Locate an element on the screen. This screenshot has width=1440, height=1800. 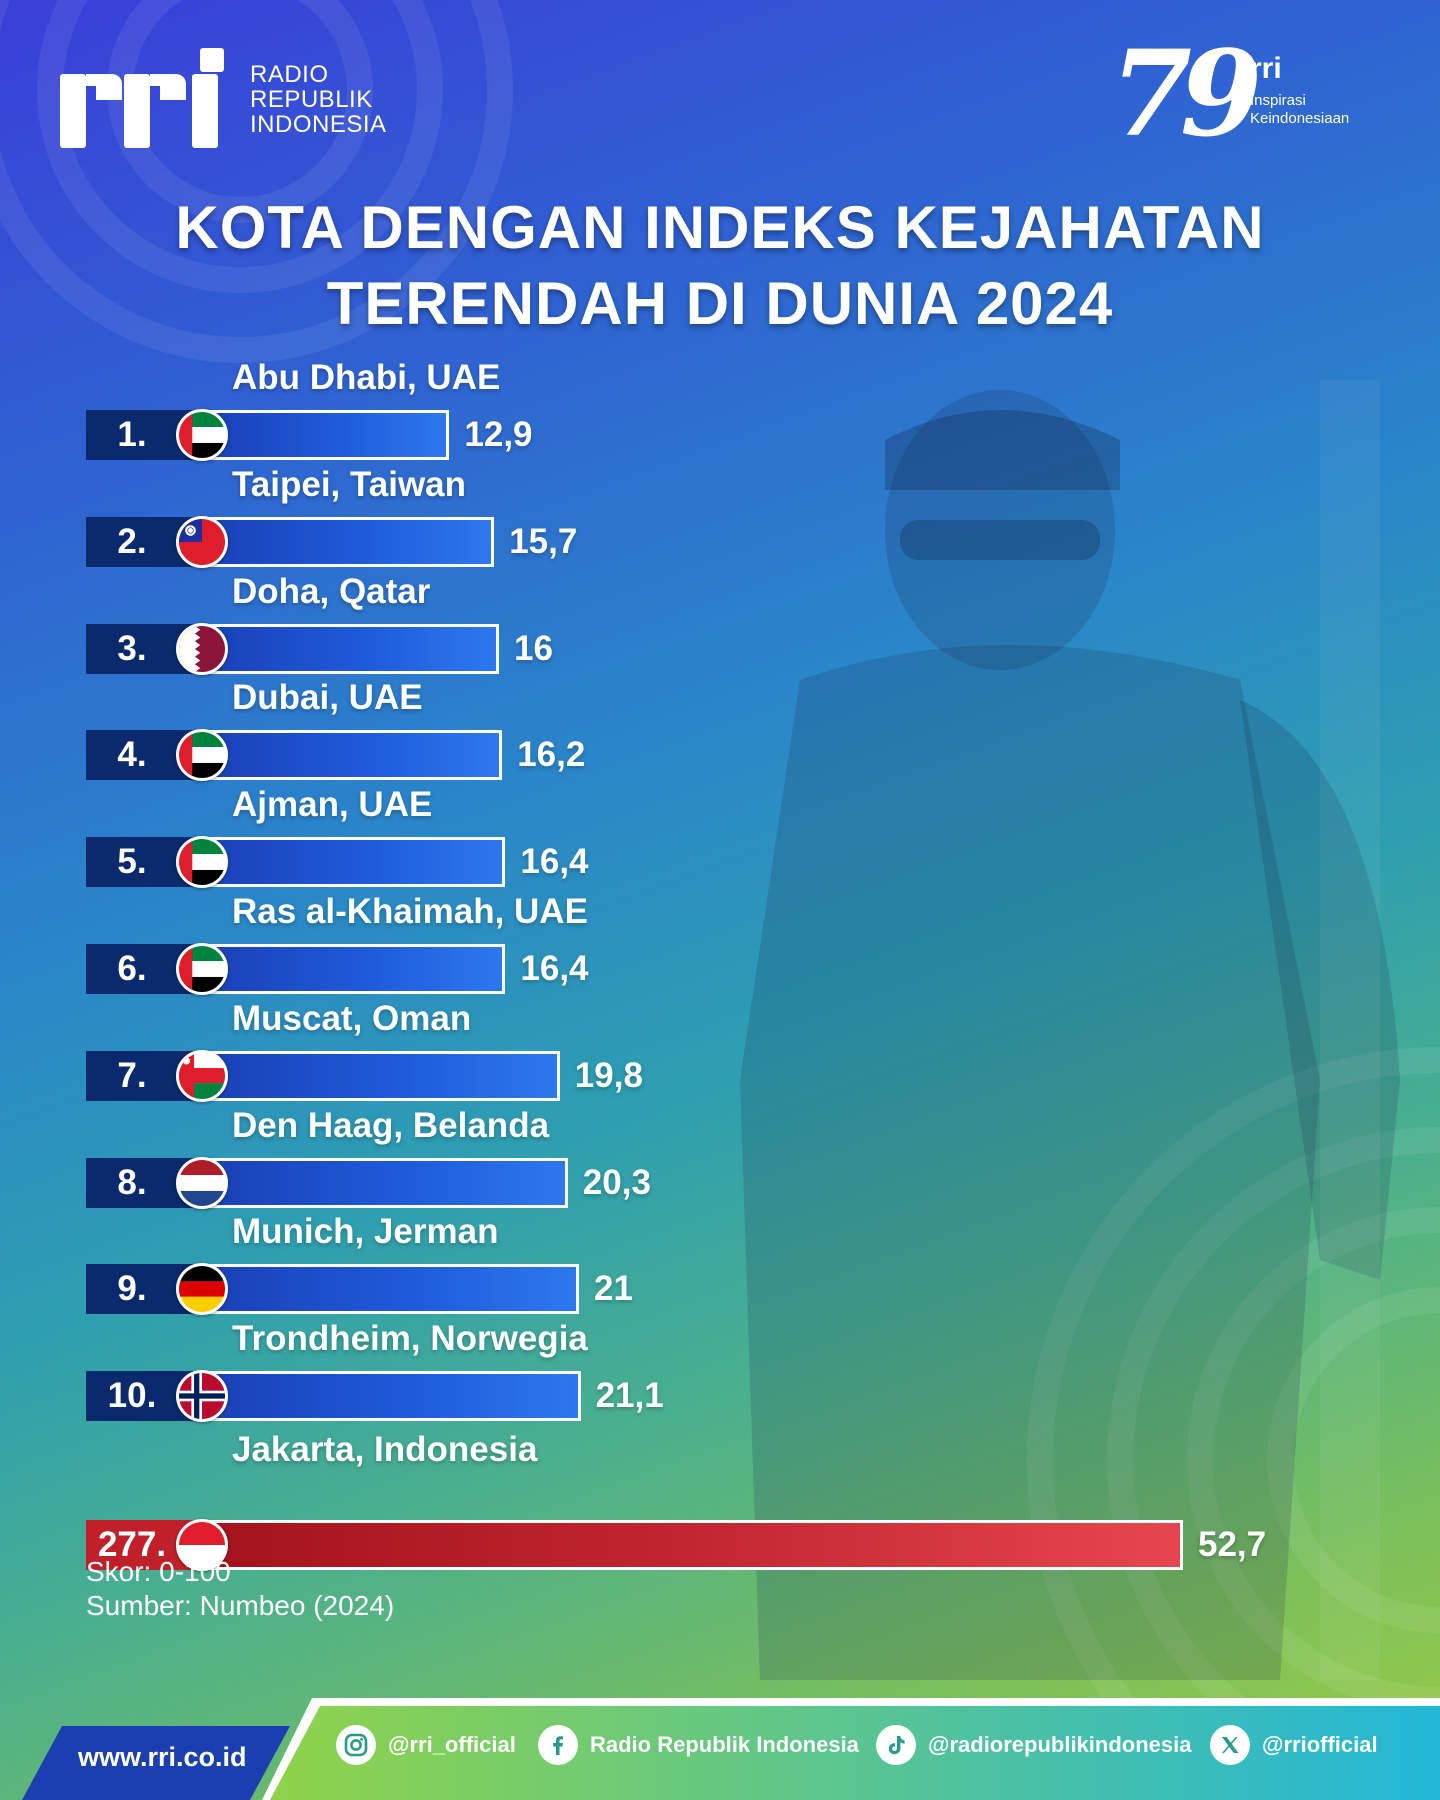
social-tiktok: @radiorepublikindonesia is located at coordinates (1034, 1745).